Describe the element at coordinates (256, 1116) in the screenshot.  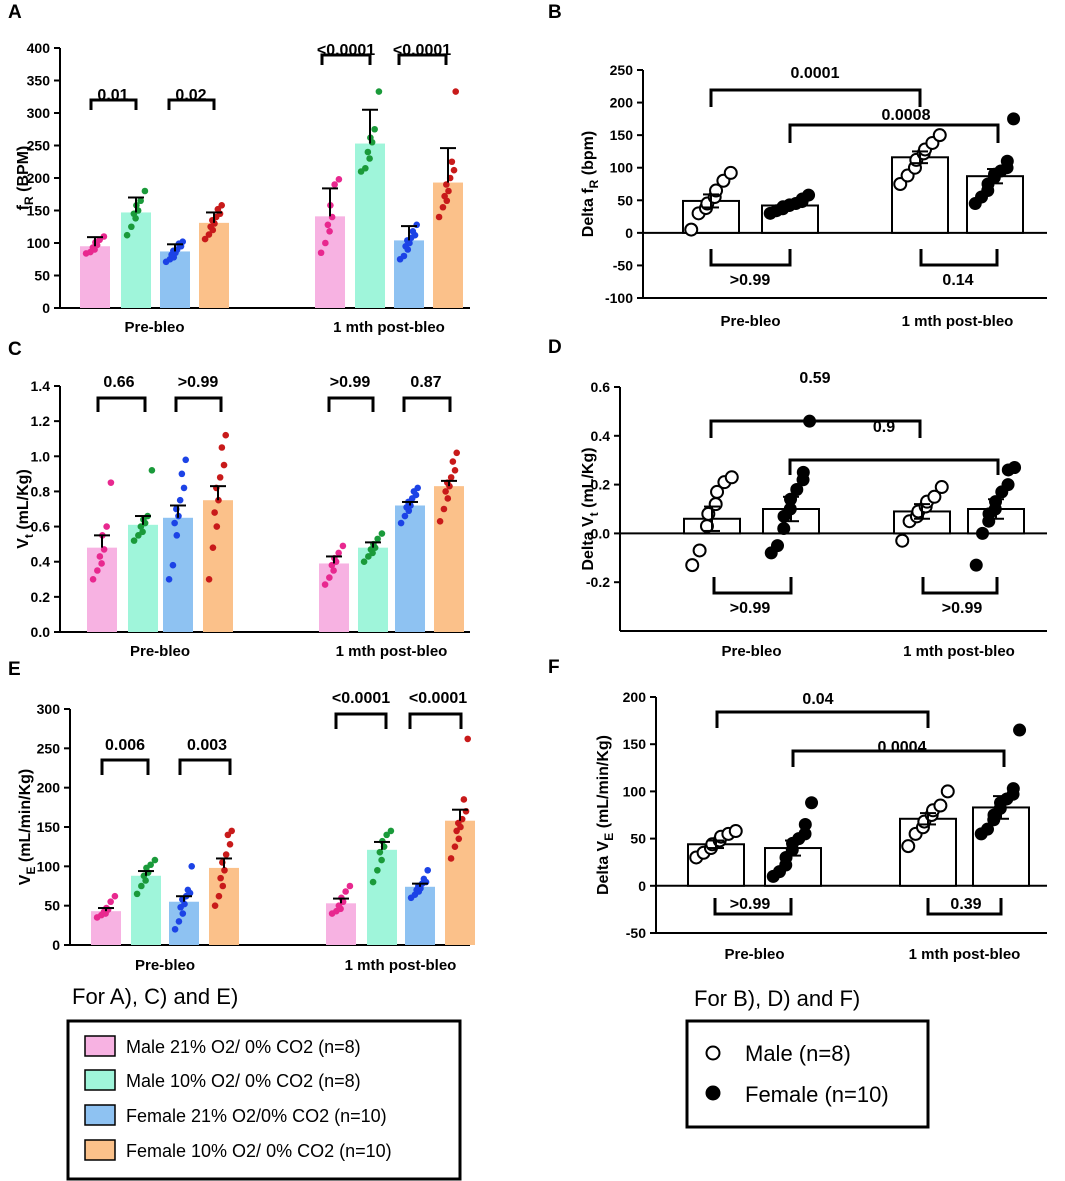
I see `legend-label-female-21: Female 21% O2/0% CO2 (n=10)` at that location.